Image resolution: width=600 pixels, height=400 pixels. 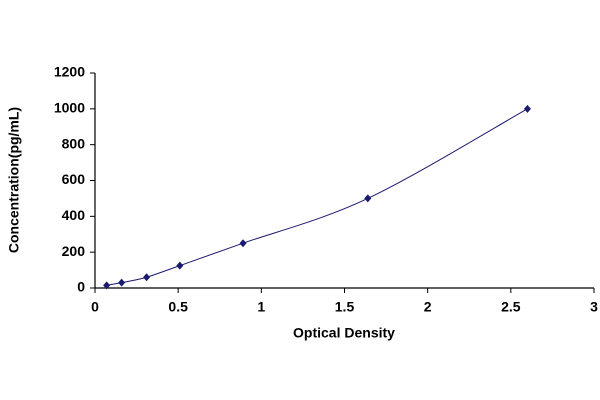 I want to click on x-tick-label: 3, so click(x=594, y=307).